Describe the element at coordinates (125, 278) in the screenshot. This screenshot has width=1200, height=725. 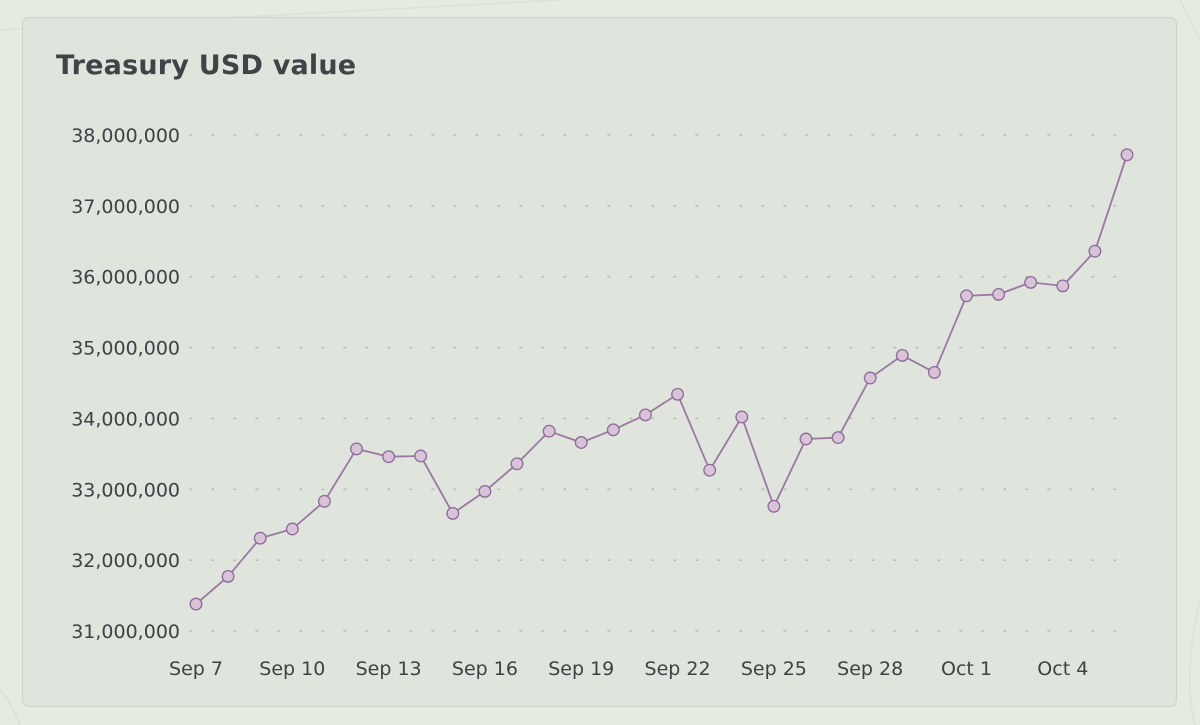
I see `y-tick-label: 36,000,000` at that location.